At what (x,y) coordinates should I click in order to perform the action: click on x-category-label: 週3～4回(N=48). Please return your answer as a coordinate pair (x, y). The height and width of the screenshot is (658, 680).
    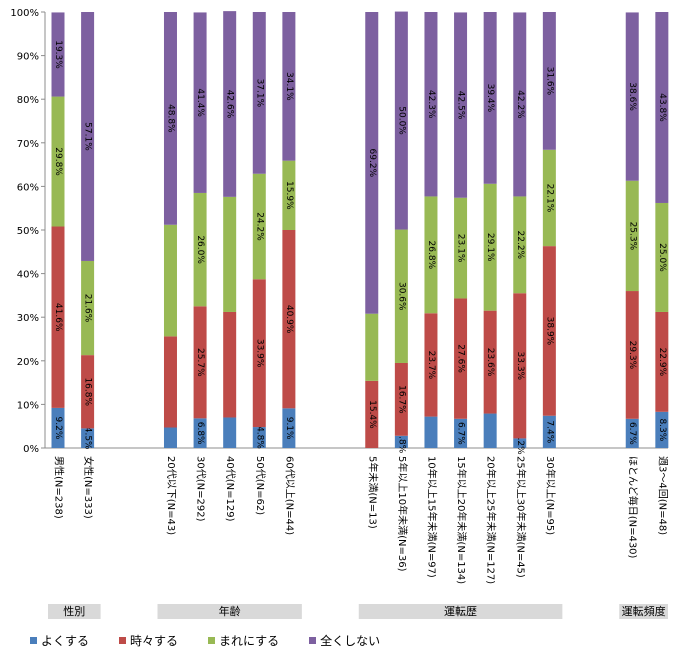
    Looking at the image, I should click on (662, 495).